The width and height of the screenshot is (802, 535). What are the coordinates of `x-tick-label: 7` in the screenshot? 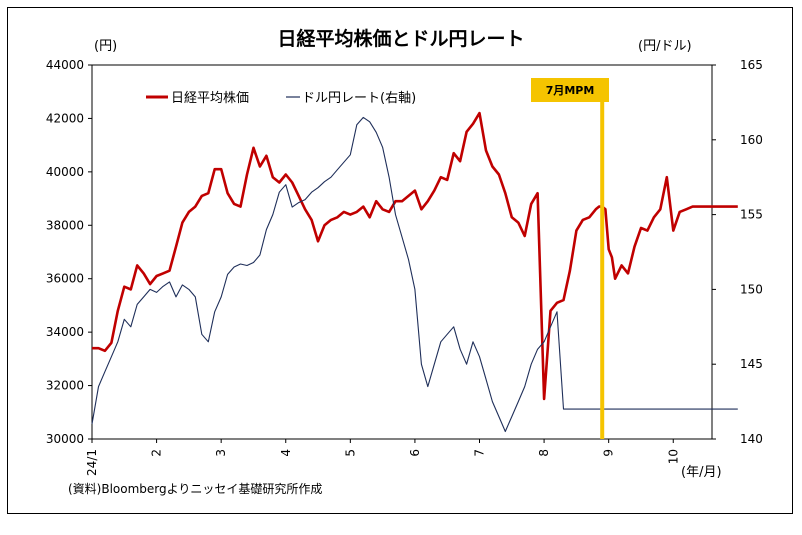 It's located at (480, 453).